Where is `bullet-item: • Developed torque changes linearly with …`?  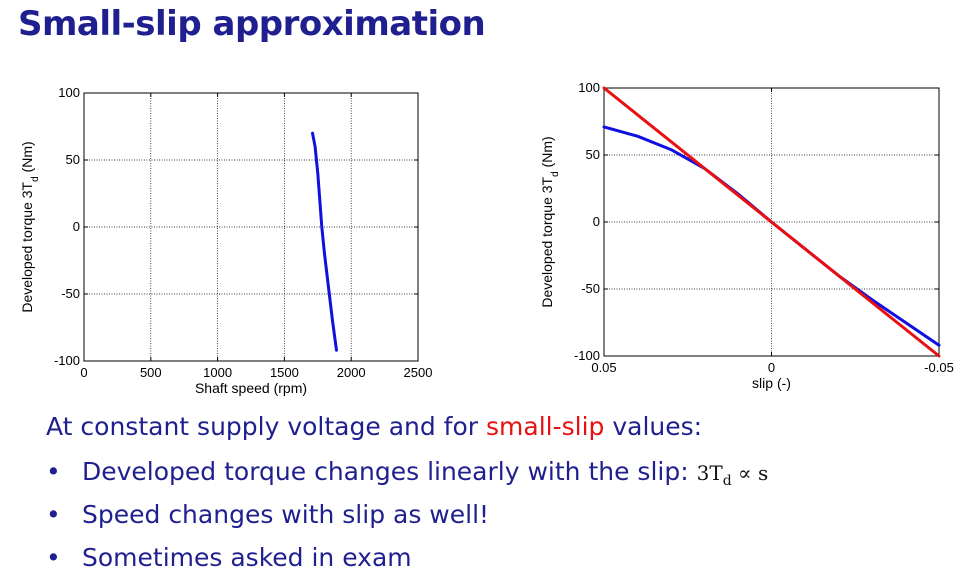 bullet-item: • Developed torque changes linearly with … is located at coordinates (407, 477).